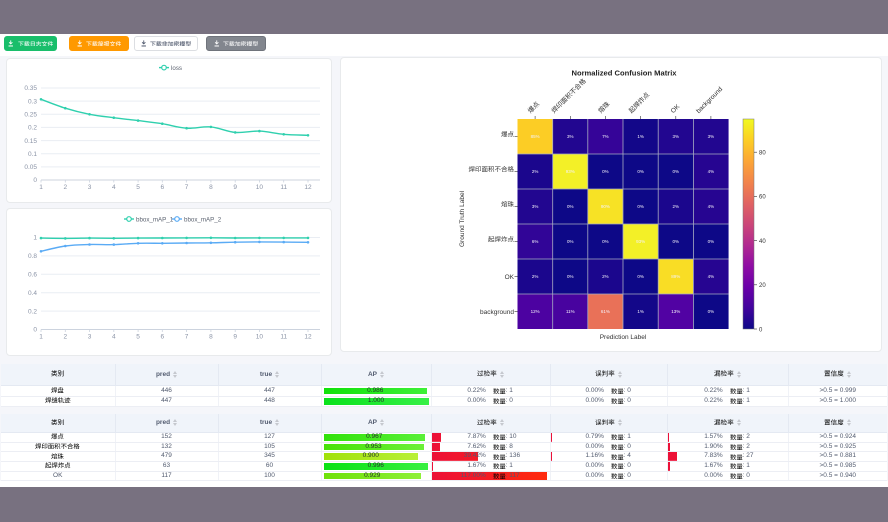 Image resolution: width=888 pixels, height=522 pixels. I want to click on svg-text: 0.6, so click(32, 275).